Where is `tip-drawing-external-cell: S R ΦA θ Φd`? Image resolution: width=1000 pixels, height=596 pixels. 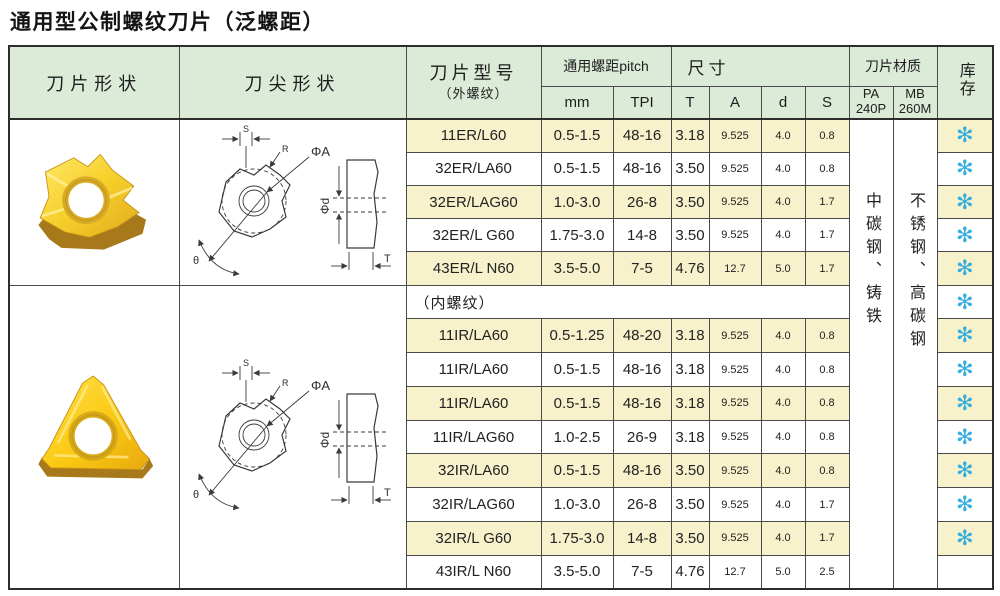
tip-drawing-external-cell: S R ΦA θ Φd is located at coordinates (292, 202).